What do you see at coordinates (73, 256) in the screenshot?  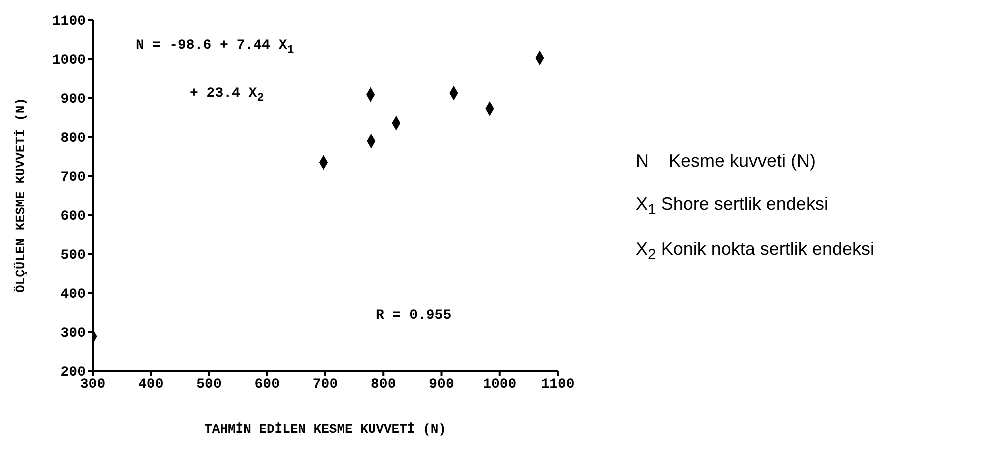 I see `y-tick-label: 500` at bounding box center [73, 256].